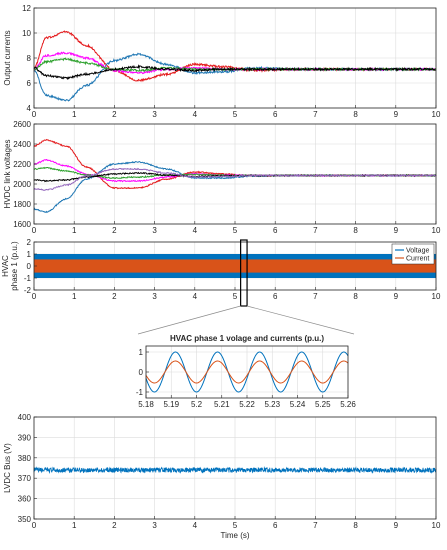 This screenshot has width=447, height=550. I want to click on y-tick-label: 12, so click(26, 8).